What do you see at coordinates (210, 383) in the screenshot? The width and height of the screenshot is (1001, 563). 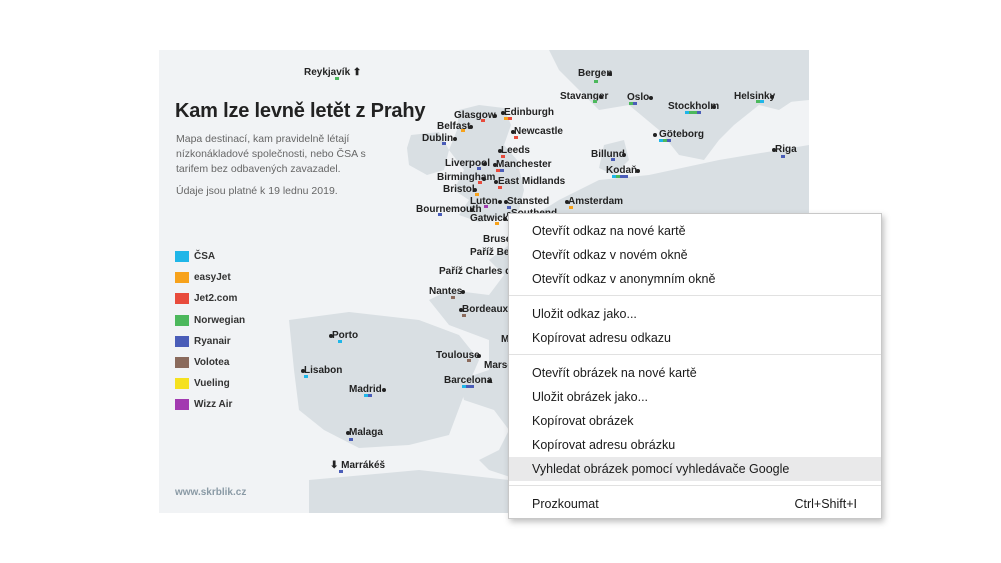 I see `legend-item: Vueling` at bounding box center [210, 383].